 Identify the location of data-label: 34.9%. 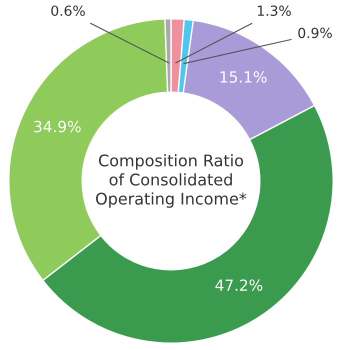
(57, 126).